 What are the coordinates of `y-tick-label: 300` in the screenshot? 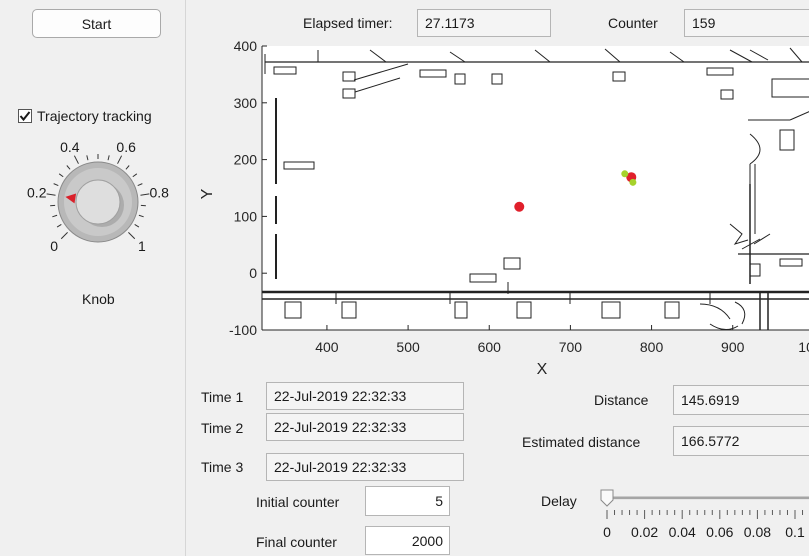 It's located at (246, 103).